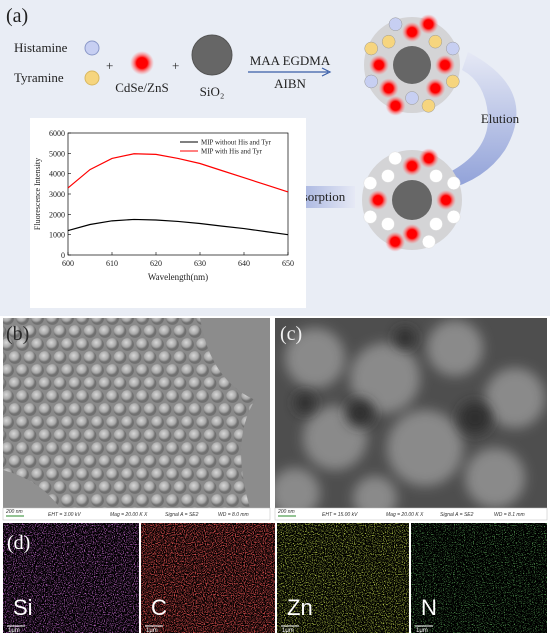 Image resolution: width=550 pixels, height=638 pixels. I want to click on x-tick-label: 640, so click(244, 263).